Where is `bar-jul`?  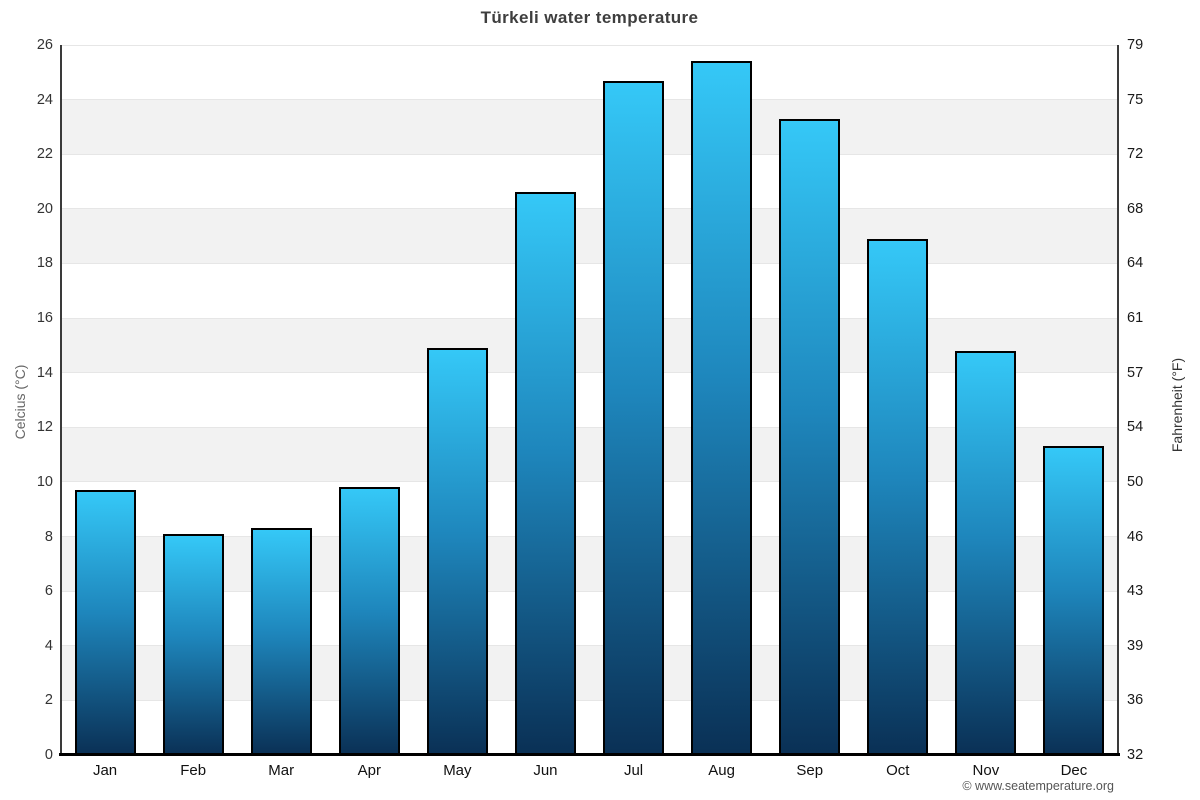
bar-jul is located at coordinates (634, 417).